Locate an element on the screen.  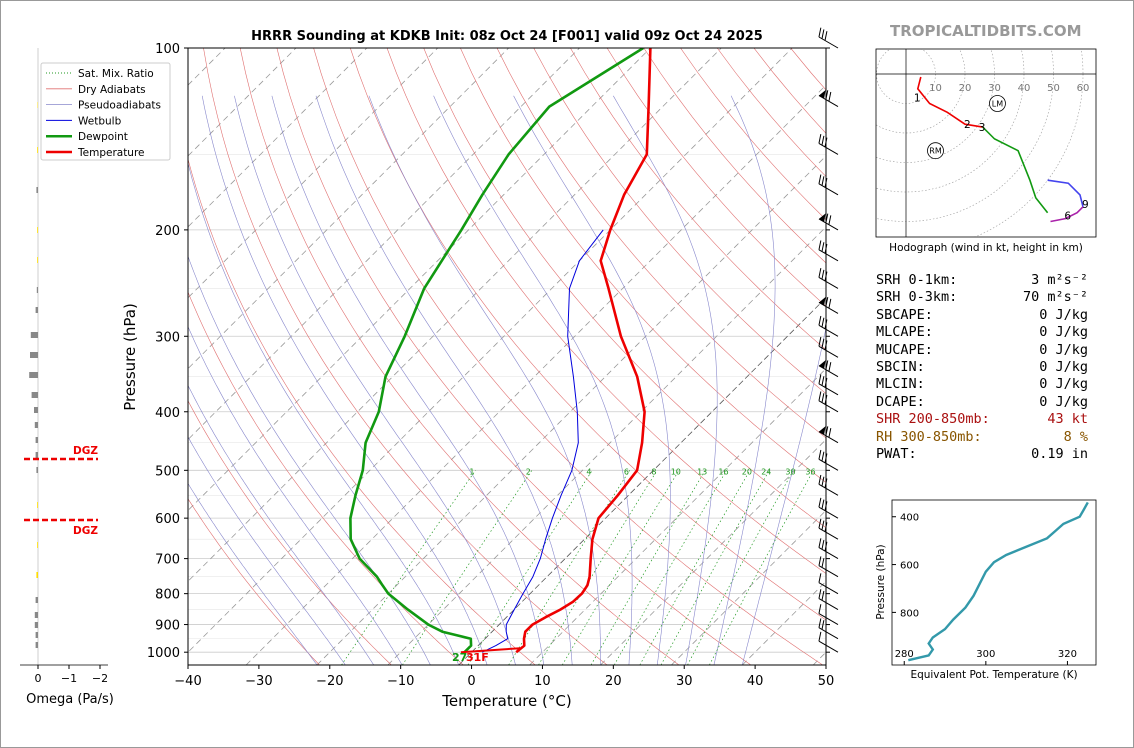
storm-motion-marker is located at coordinates (935, 151).